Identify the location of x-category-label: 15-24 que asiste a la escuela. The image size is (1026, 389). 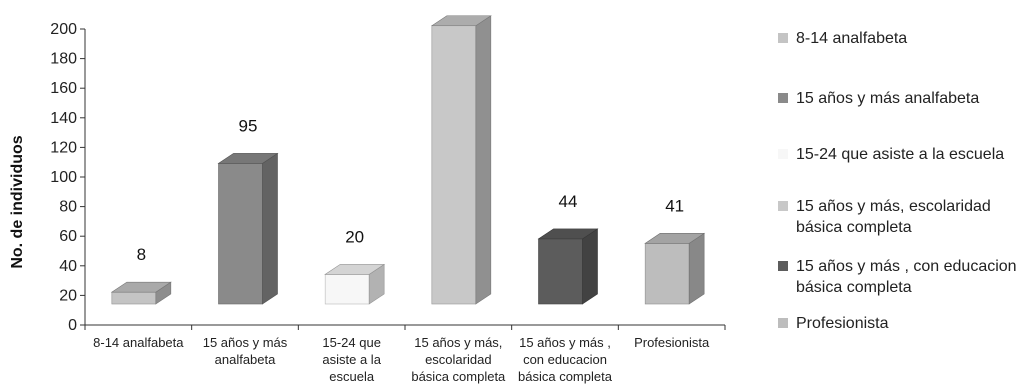
(351, 359).